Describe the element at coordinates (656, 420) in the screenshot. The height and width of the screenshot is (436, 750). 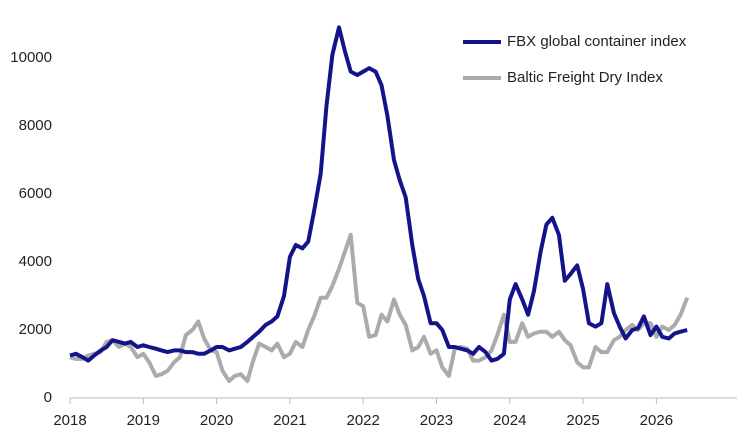
I see `x-tick-label: 2026` at that location.